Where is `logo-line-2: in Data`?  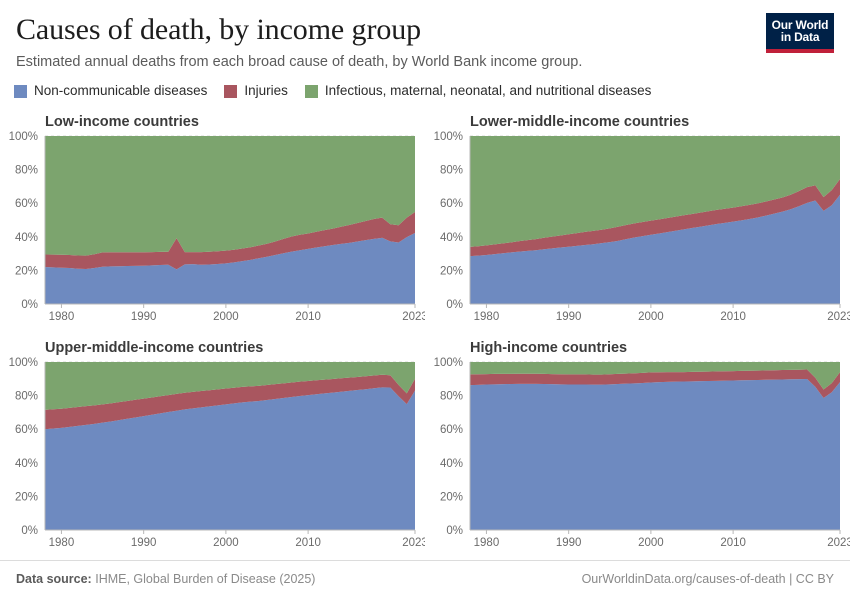 logo-line-2: in Data is located at coordinates (800, 37).